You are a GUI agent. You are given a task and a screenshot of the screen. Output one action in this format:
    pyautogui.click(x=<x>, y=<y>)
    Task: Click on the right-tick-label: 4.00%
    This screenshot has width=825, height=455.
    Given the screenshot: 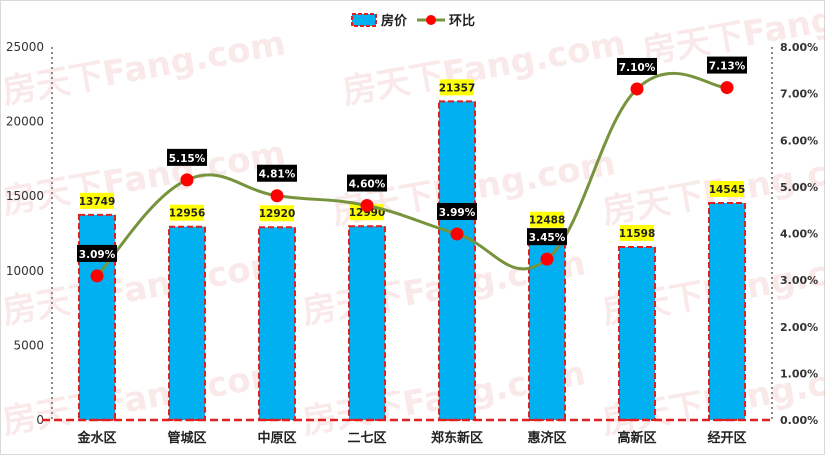 What is the action you would take?
    pyautogui.click(x=799, y=234)
    